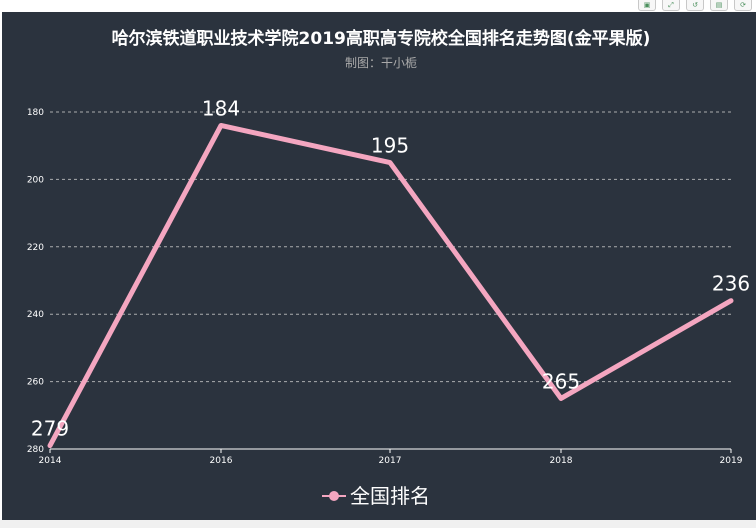 The height and width of the screenshot is (528, 756). What do you see at coordinates (35, 248) in the screenshot?
I see `y-tick-label: 220` at bounding box center [35, 248].